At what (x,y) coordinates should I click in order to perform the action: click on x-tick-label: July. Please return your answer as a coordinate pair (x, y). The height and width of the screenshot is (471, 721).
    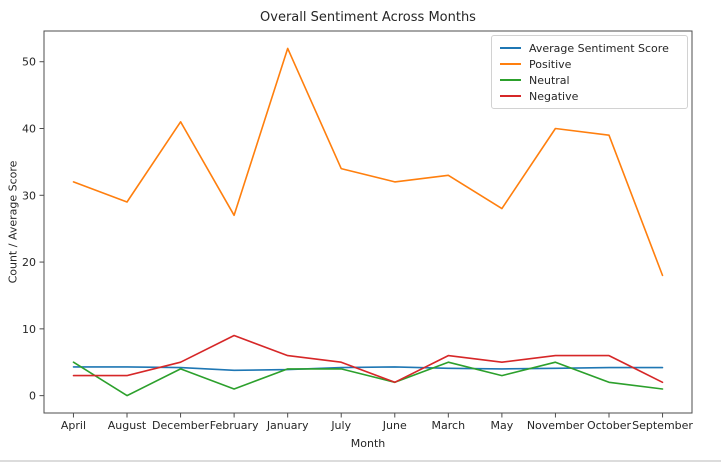
    Looking at the image, I should click on (340, 425).